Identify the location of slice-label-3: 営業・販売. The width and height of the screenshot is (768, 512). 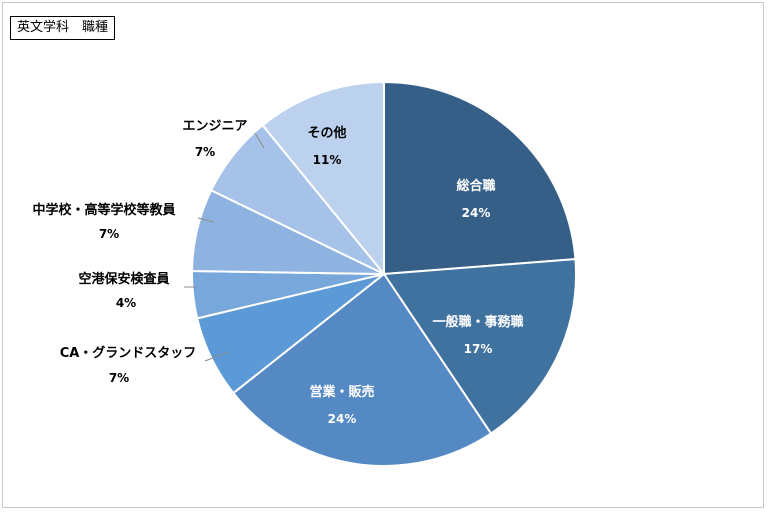
(341, 392).